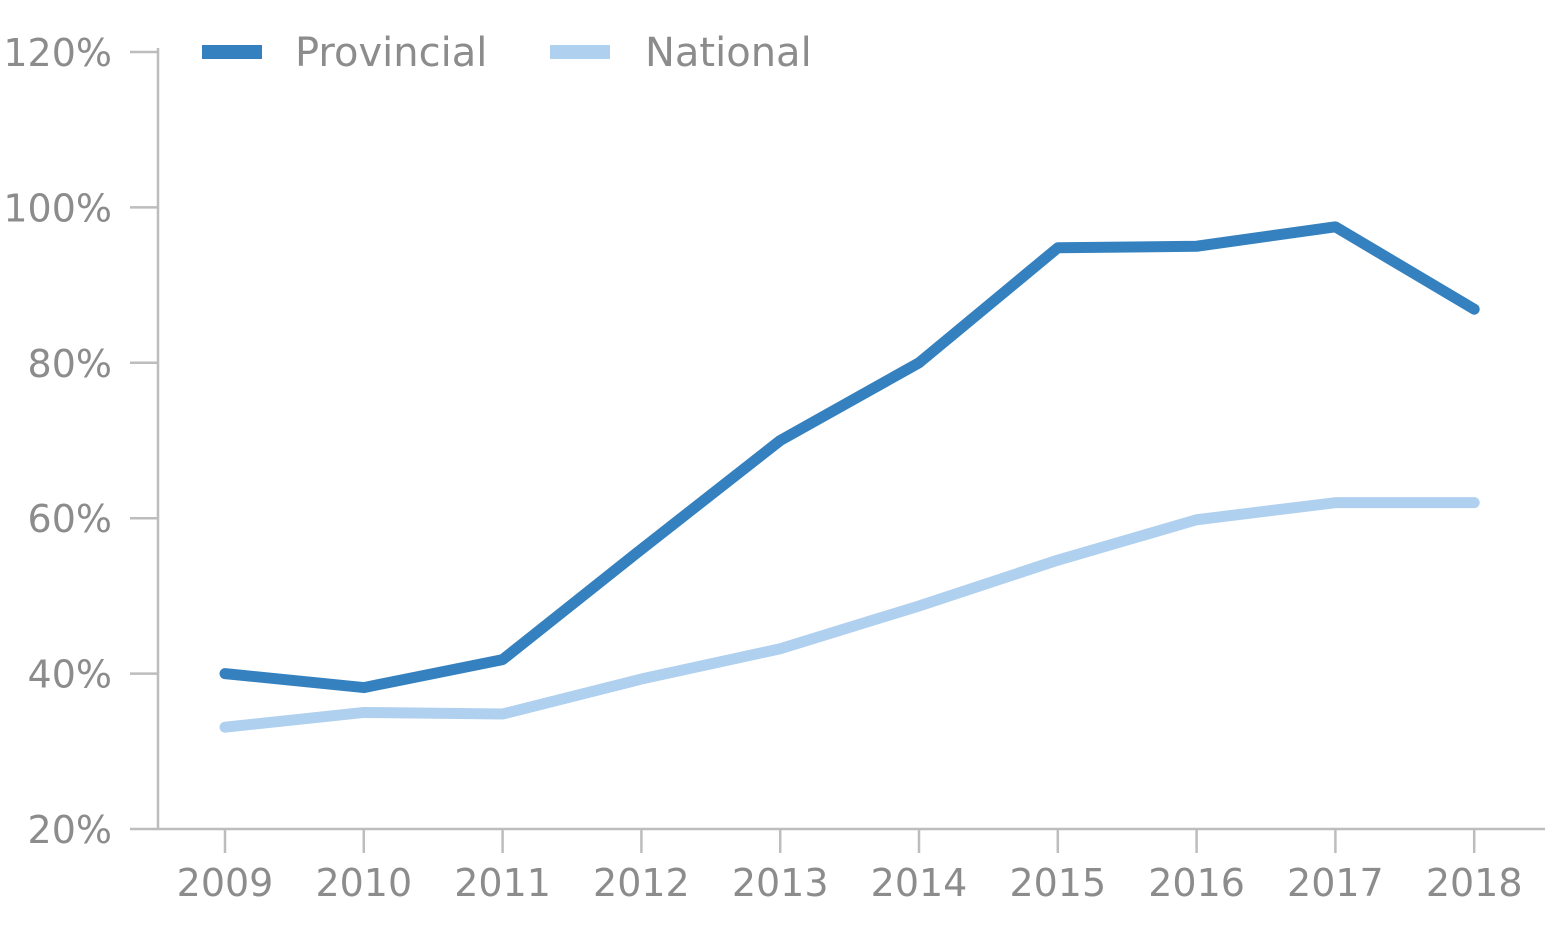 This screenshot has width=1562, height=937. I want to click on x-tick-label: 2009, so click(225, 883).